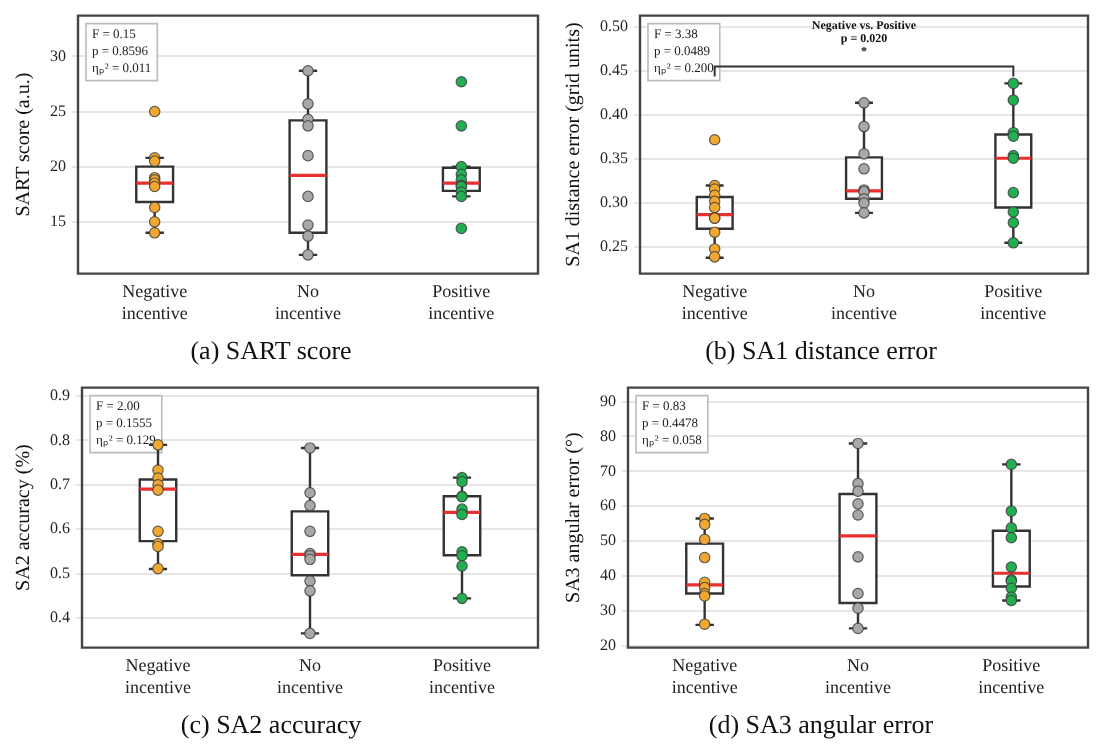 This screenshot has height=746, width=1100. I want to click on y-tick-label: 0.6, so click(60, 528).